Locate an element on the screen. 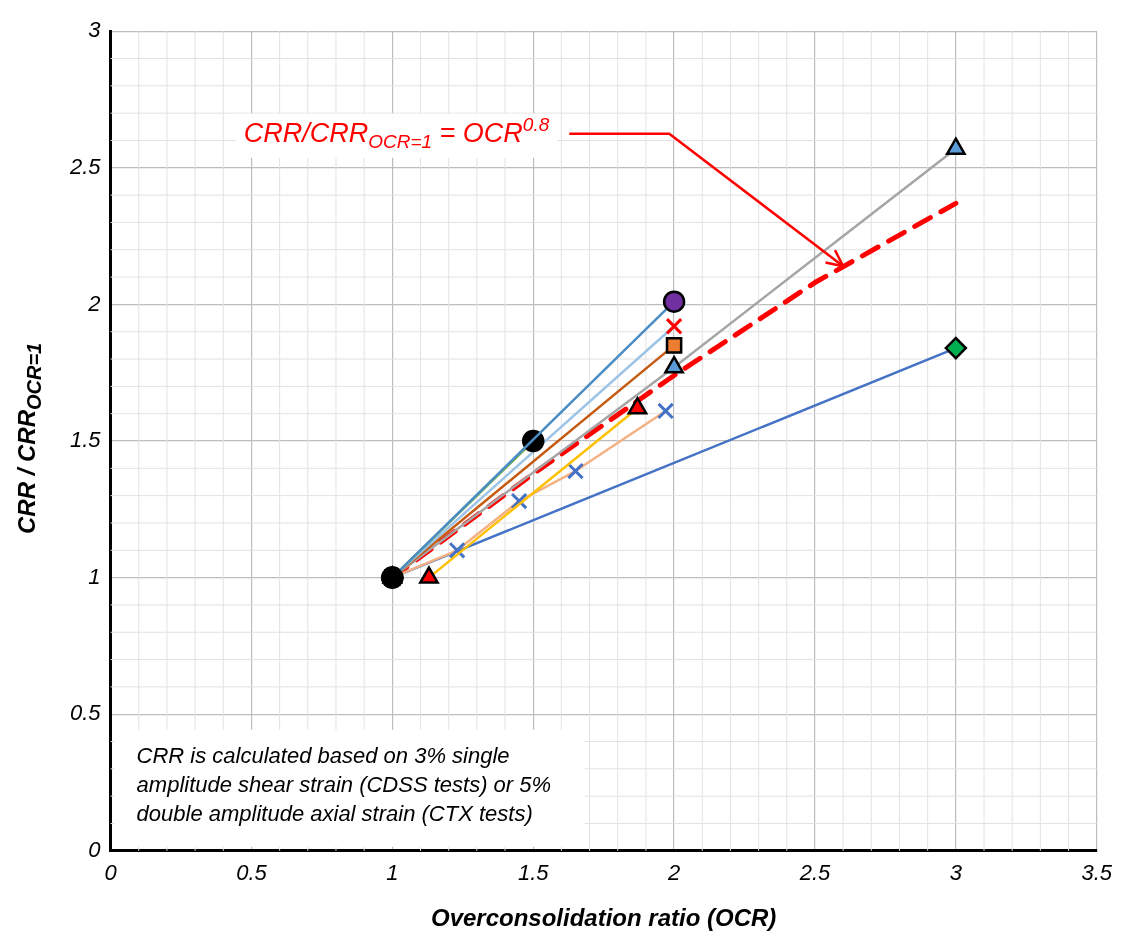 The image size is (1132, 947). x-tick-label: 3 is located at coordinates (956, 873).